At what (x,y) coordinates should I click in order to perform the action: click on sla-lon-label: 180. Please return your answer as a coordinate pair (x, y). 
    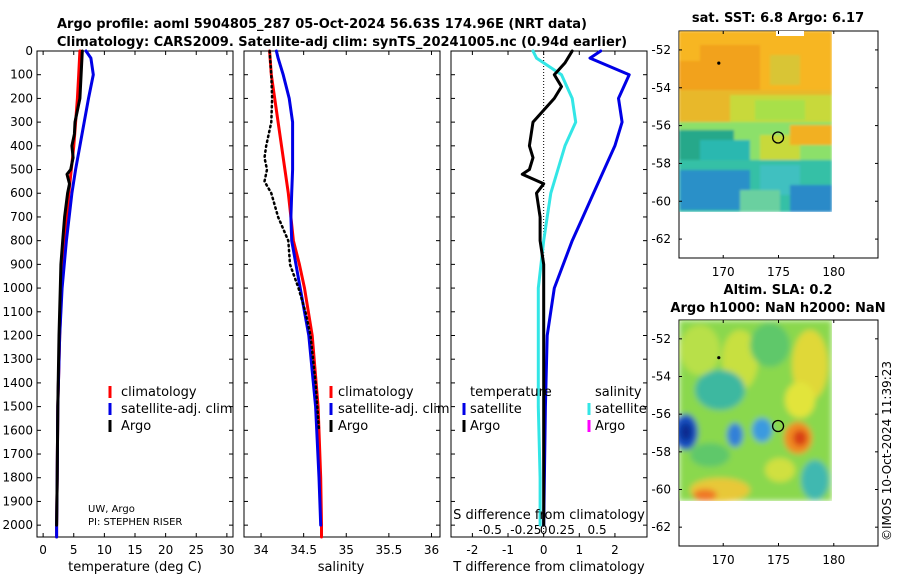
    Looking at the image, I should click on (833, 560).